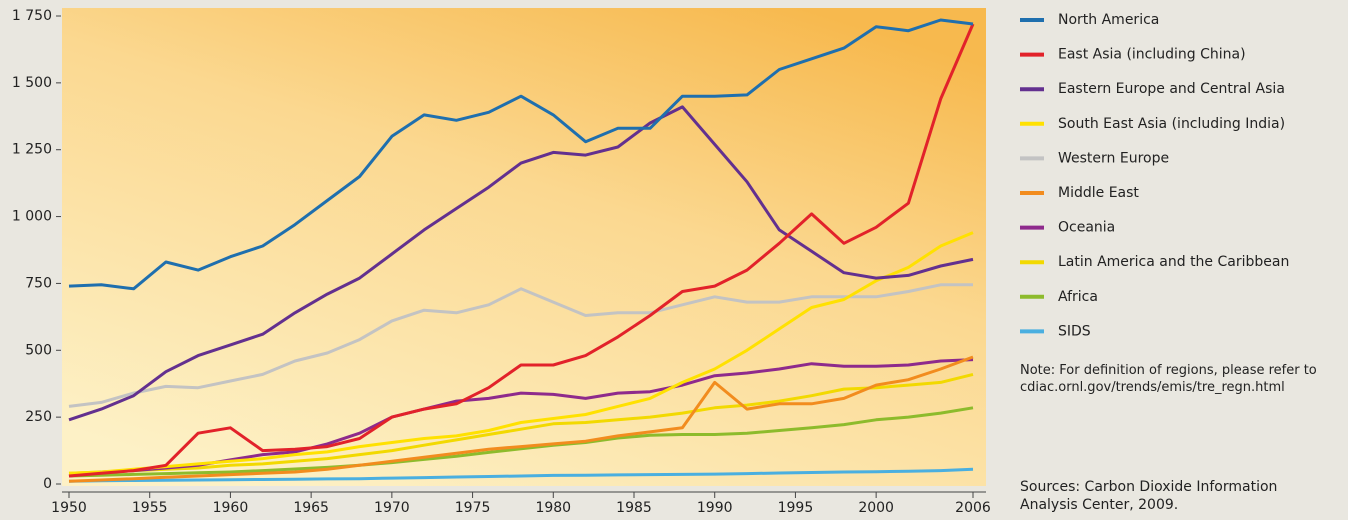  Describe the element at coordinates (1152, 55) in the screenshot. I see `legend-label: East Asia (including China)` at that location.